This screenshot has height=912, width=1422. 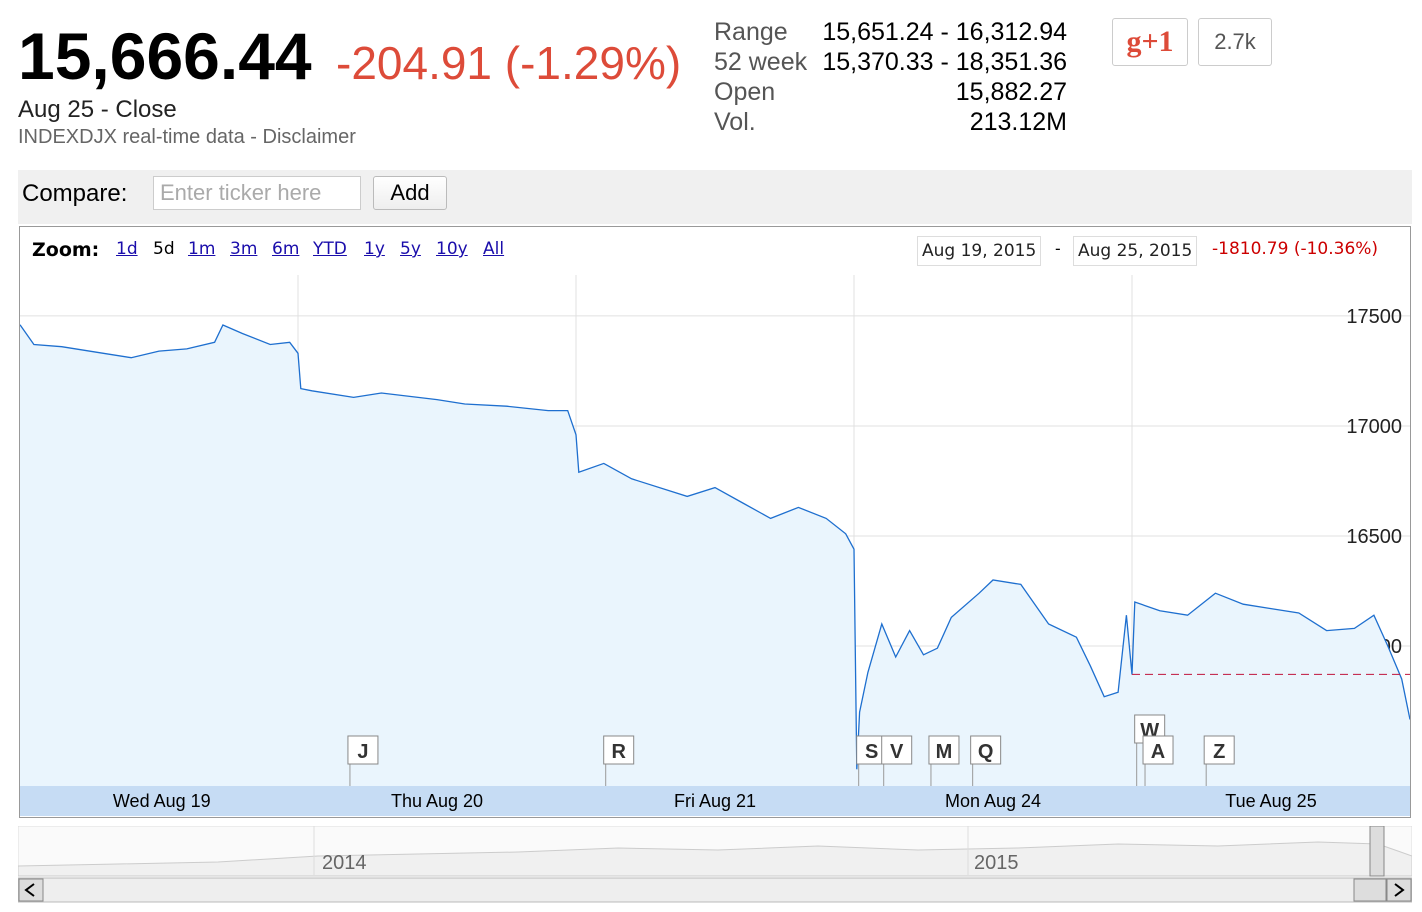 I want to click on event-flag: A, so click(x=1158, y=760).